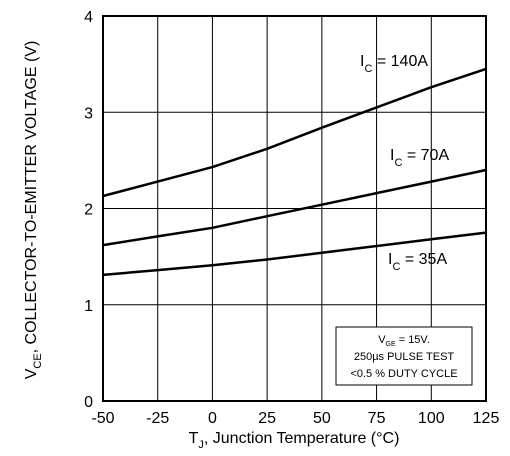 The width and height of the screenshot is (510, 456). What do you see at coordinates (88, 113) in the screenshot?
I see `y-tick-label: 3` at bounding box center [88, 113].